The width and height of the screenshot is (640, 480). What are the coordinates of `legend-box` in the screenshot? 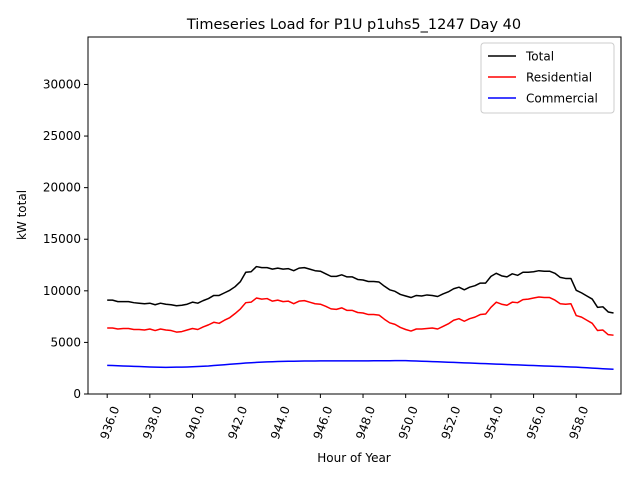 It's located at (547, 78).